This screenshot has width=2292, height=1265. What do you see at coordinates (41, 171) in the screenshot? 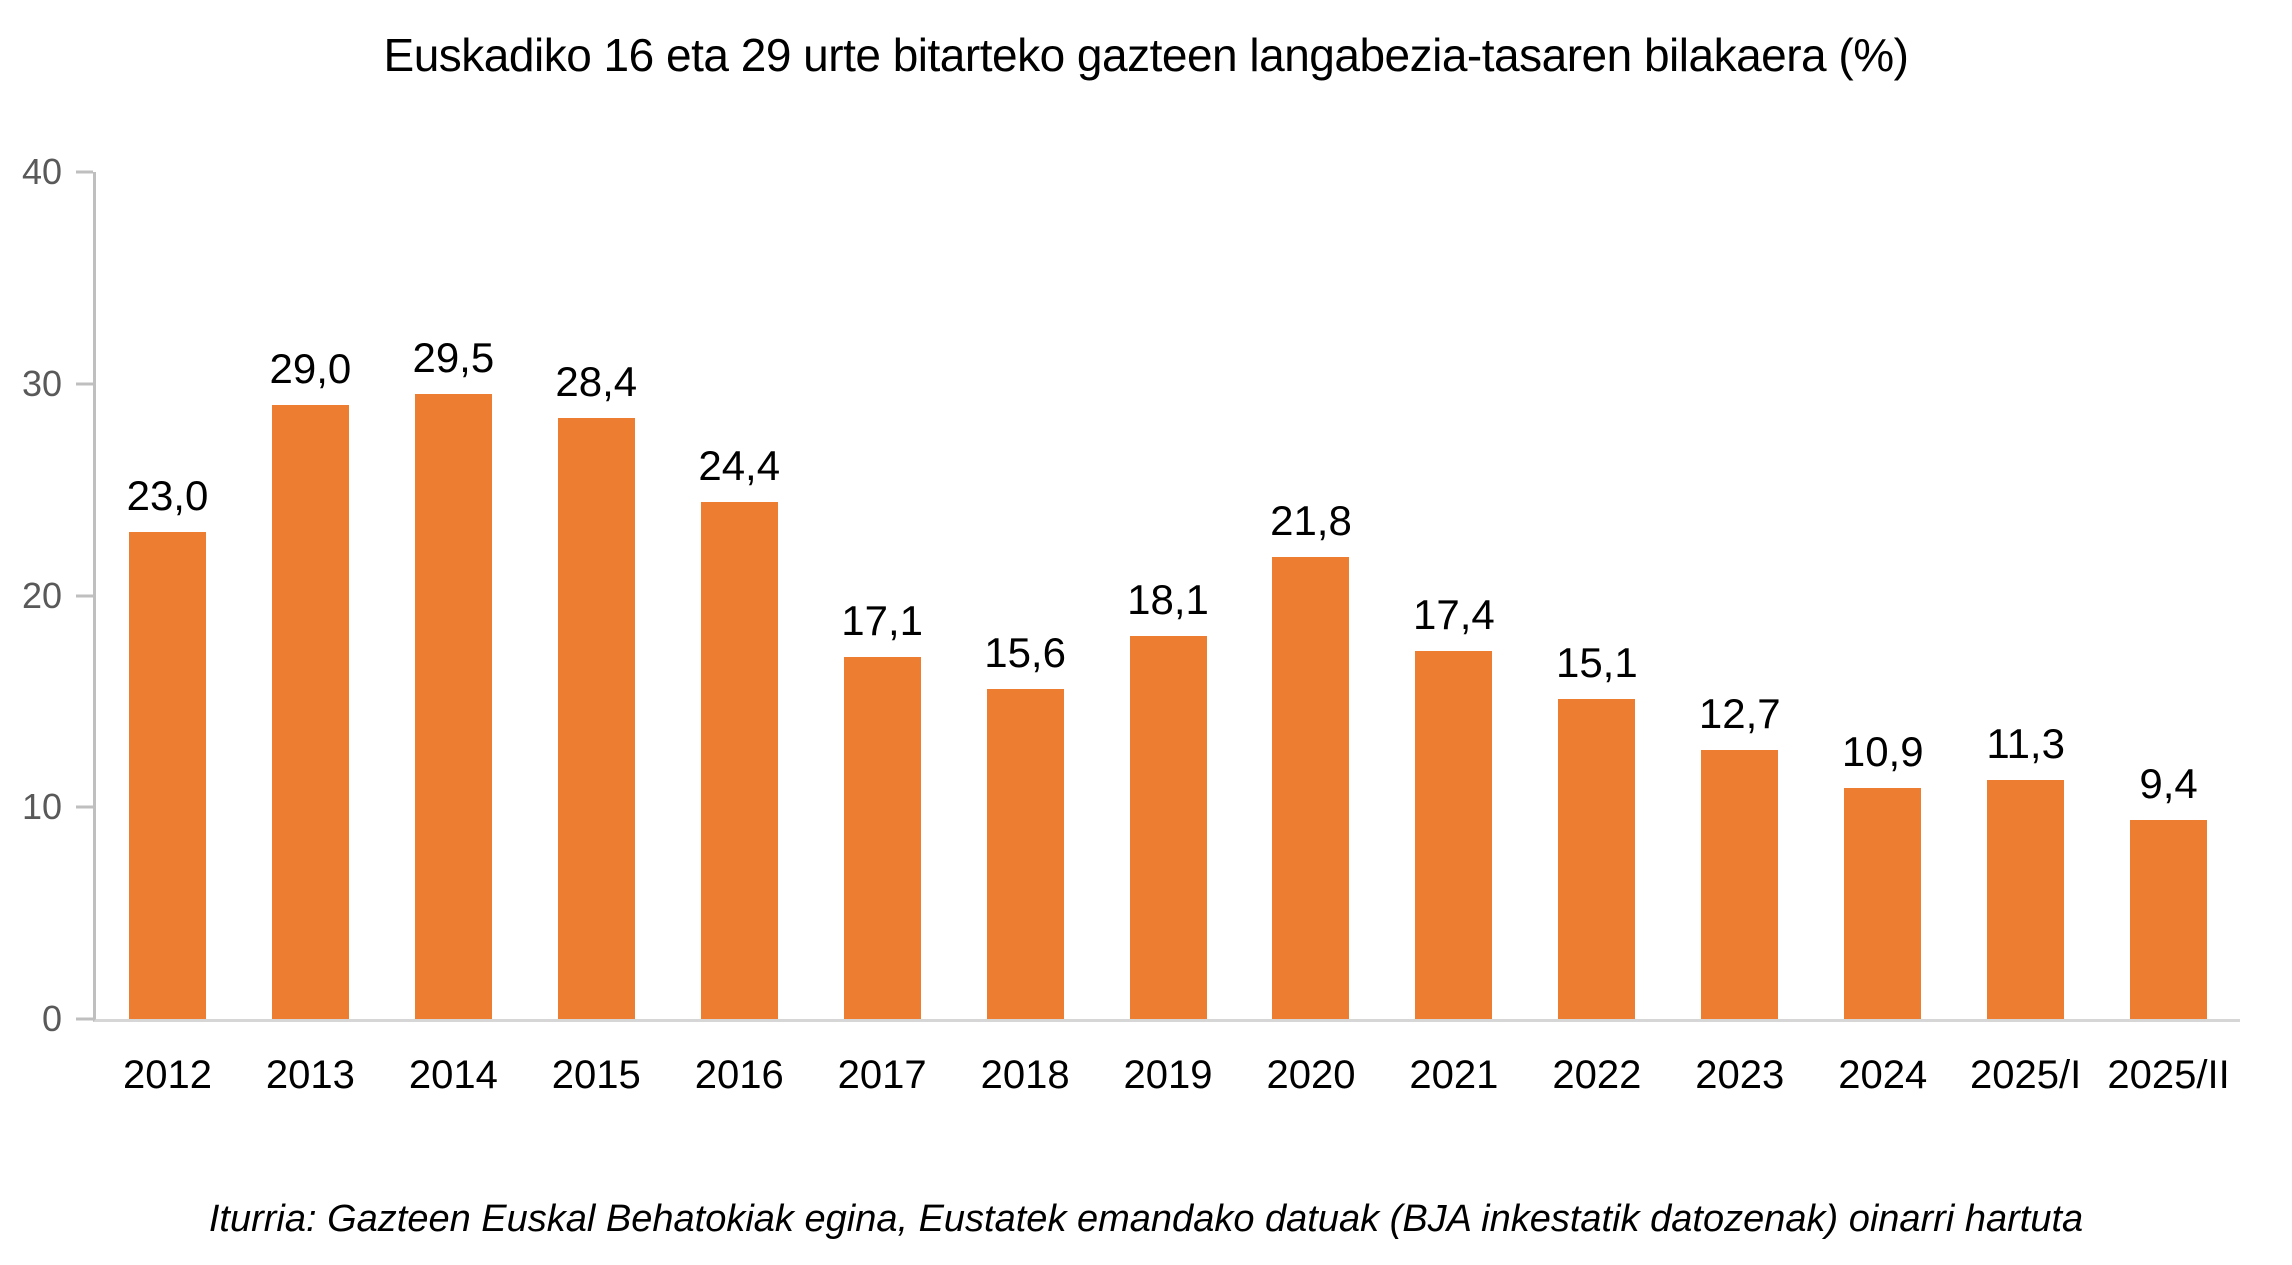
I see `y-axis-tick-label: 40` at bounding box center [41, 171].